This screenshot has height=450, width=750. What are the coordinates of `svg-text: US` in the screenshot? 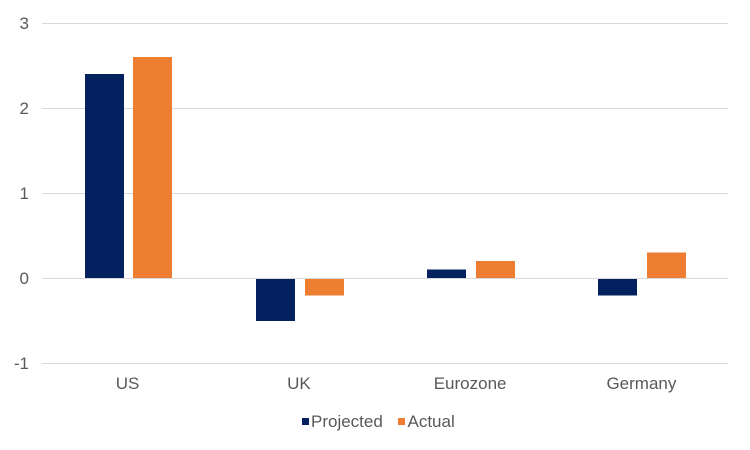 It's located at (128, 383).